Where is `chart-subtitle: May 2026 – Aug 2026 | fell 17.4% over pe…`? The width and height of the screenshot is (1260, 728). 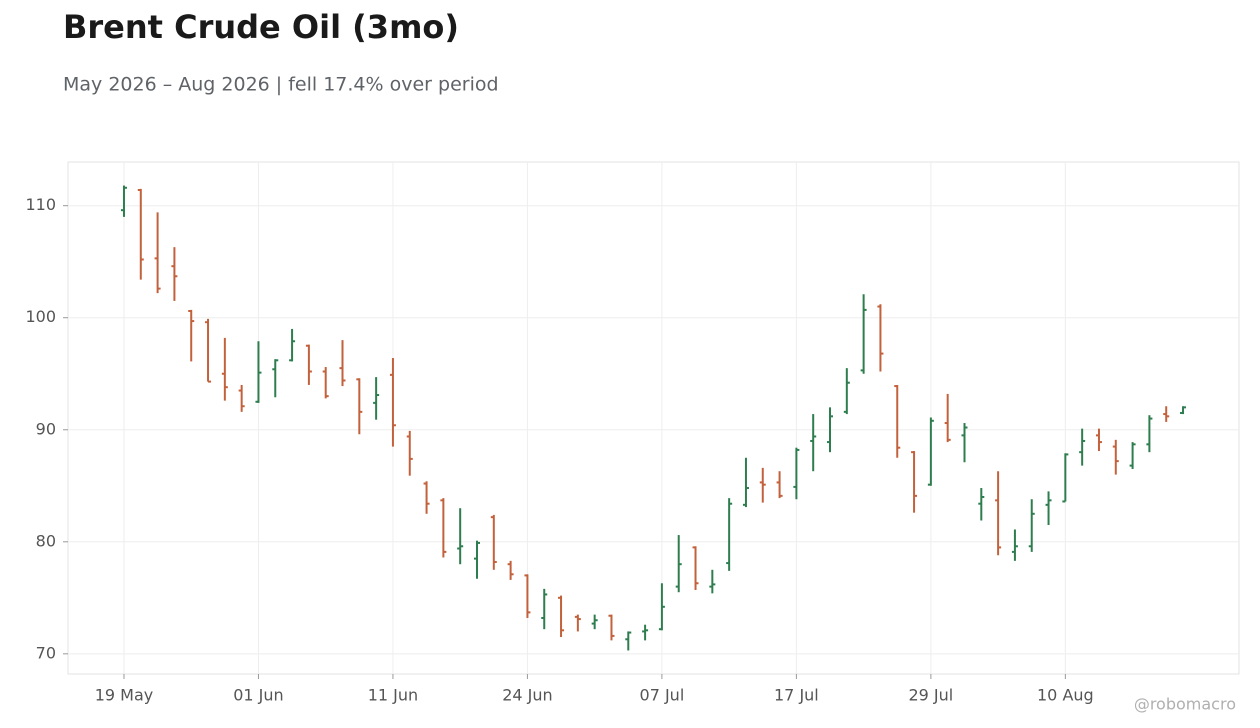
chart-subtitle: May 2026 – Aug 2026 | fell 17.4% over pe… is located at coordinates (281, 85).